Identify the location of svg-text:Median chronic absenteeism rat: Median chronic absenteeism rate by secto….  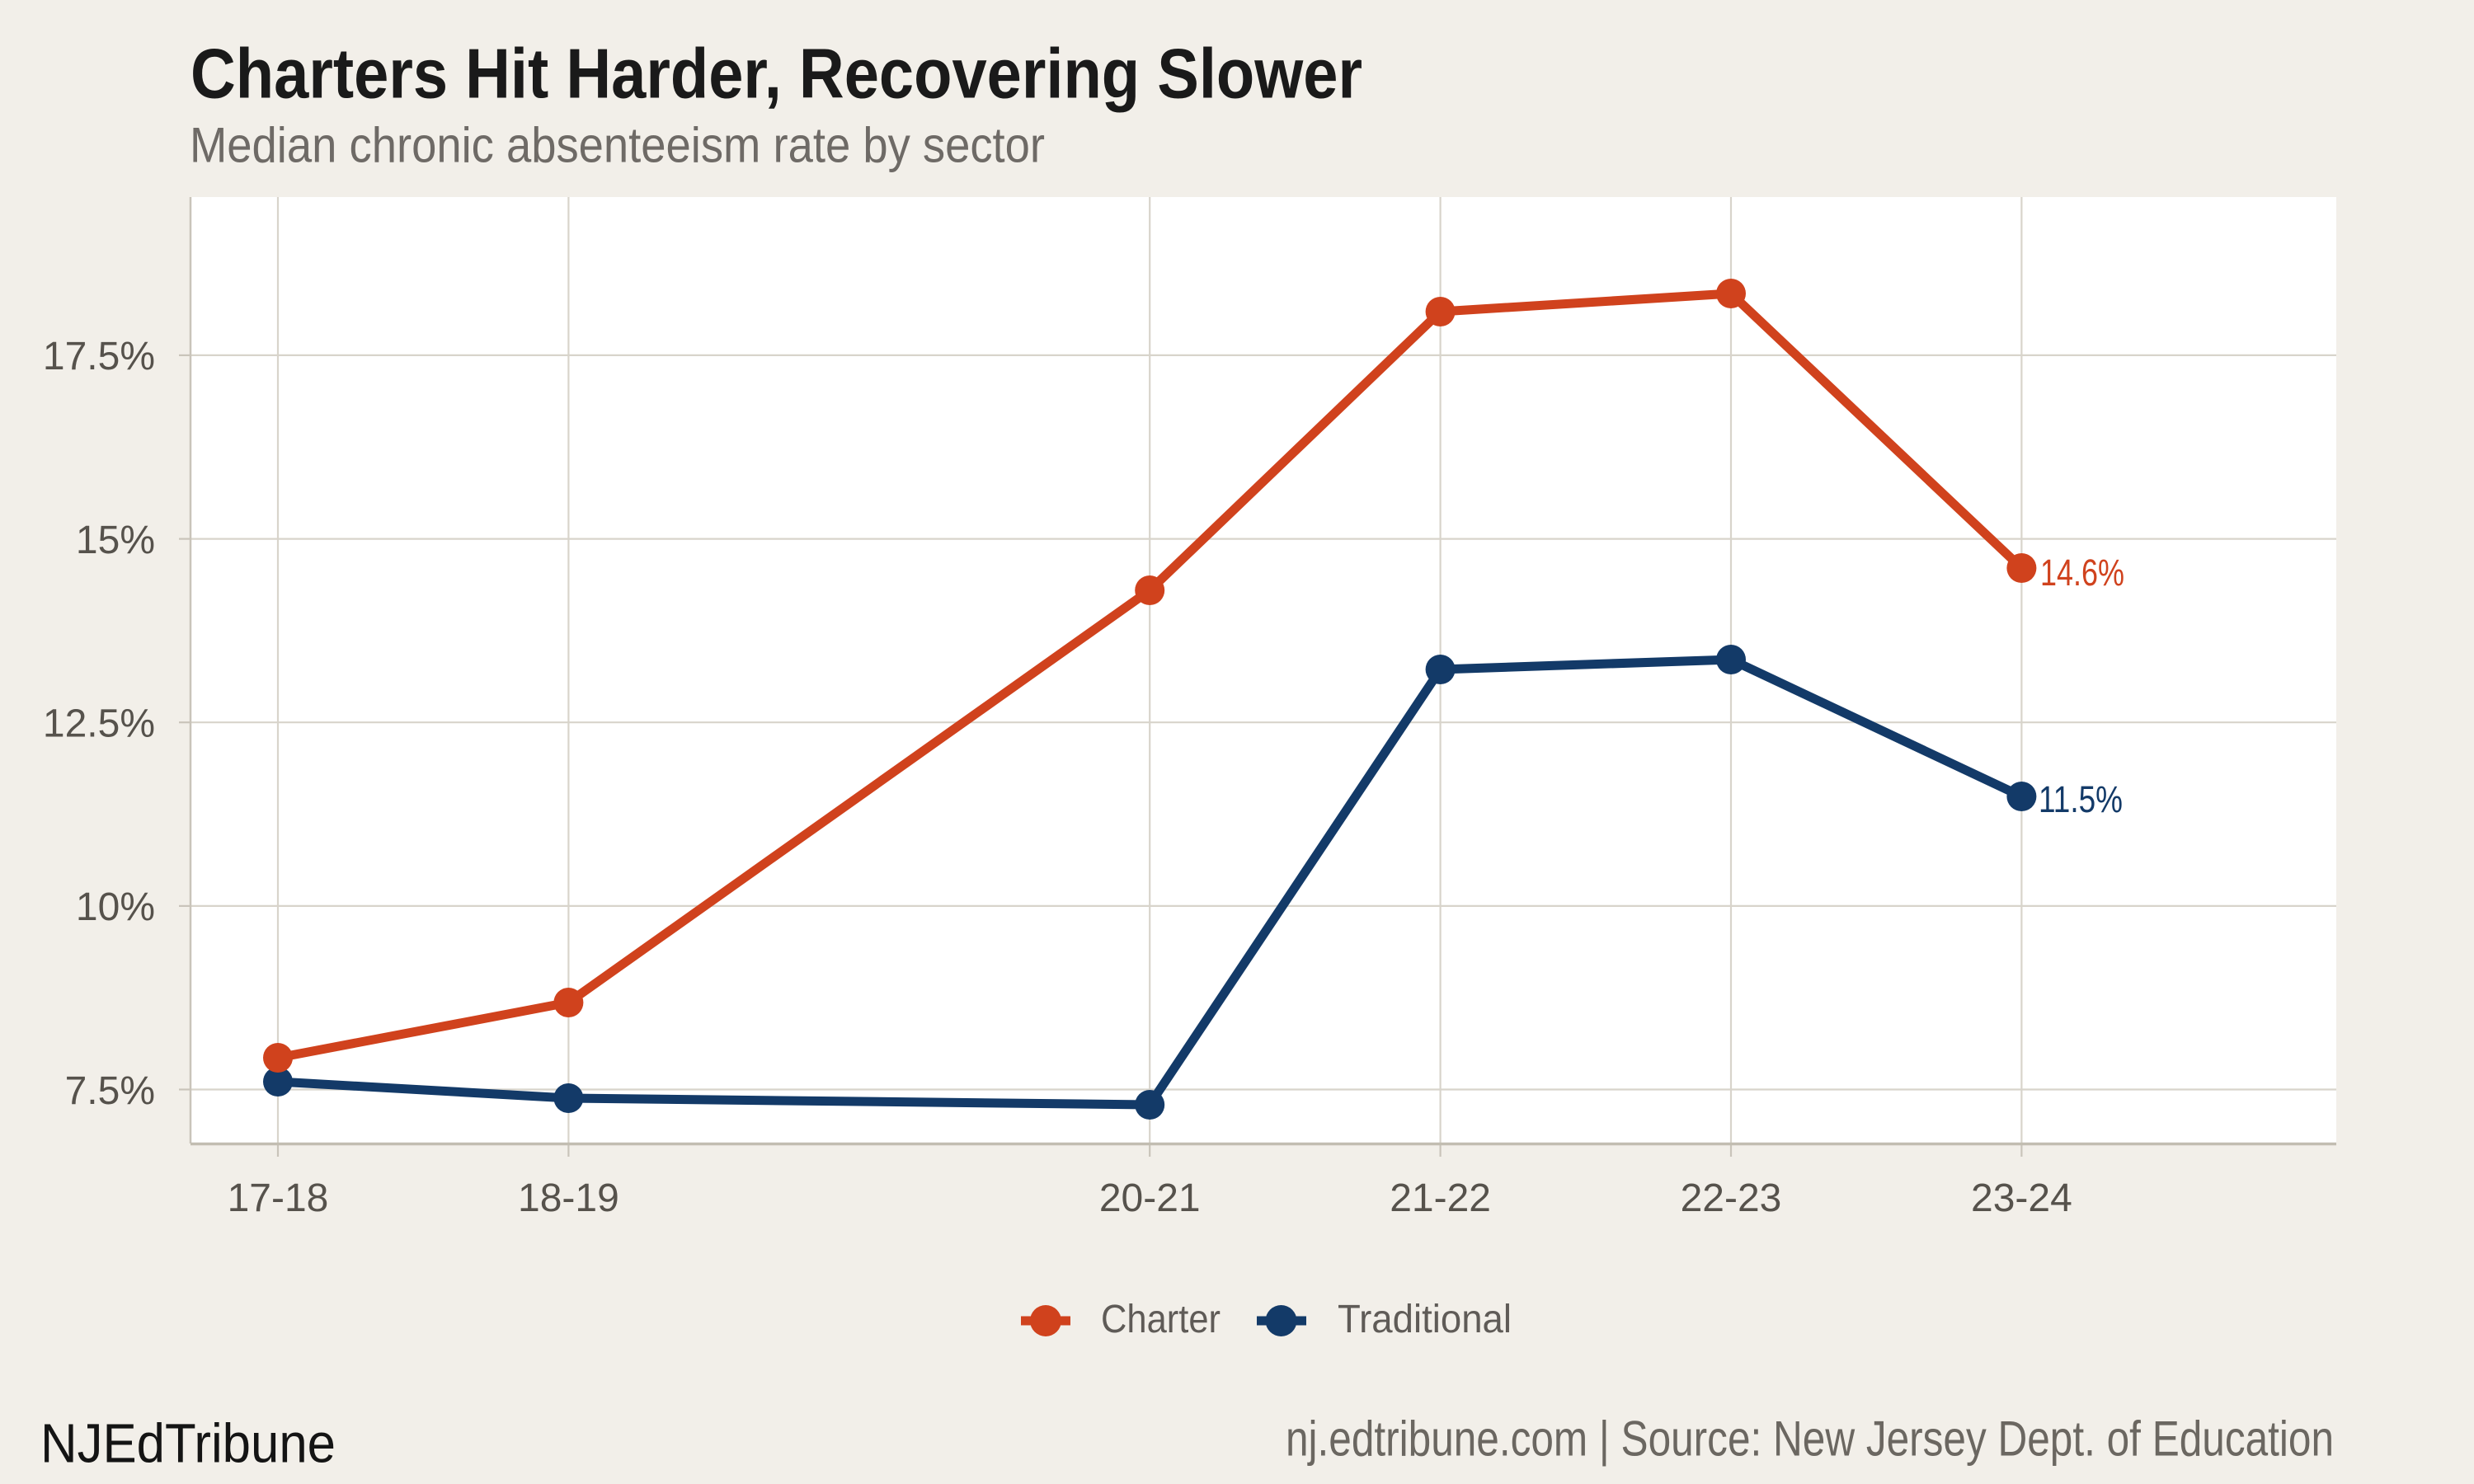
(617, 145).